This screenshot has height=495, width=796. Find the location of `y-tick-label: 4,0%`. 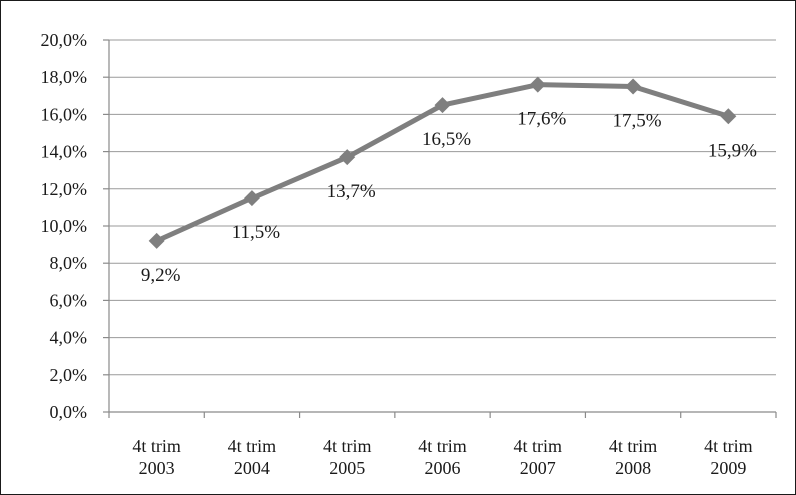

y-tick-label: 4,0% is located at coordinates (69, 338).